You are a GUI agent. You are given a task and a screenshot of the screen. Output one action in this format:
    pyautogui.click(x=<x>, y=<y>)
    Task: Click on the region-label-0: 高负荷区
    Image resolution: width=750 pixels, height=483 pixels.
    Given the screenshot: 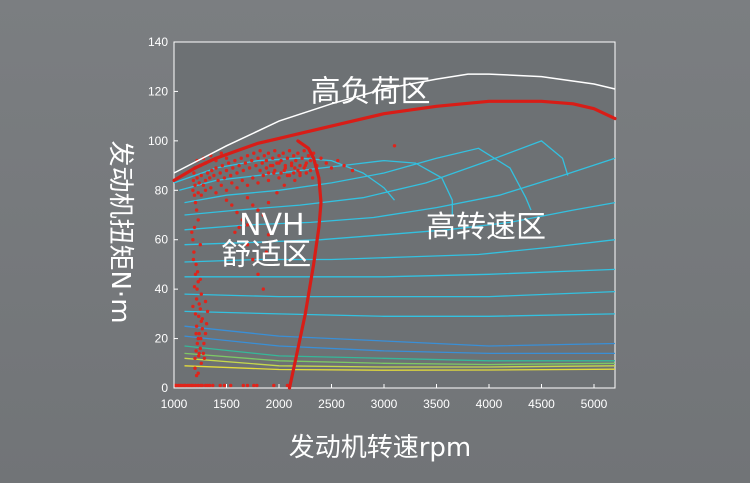 What is the action you would take?
    pyautogui.click(x=371, y=91)
    